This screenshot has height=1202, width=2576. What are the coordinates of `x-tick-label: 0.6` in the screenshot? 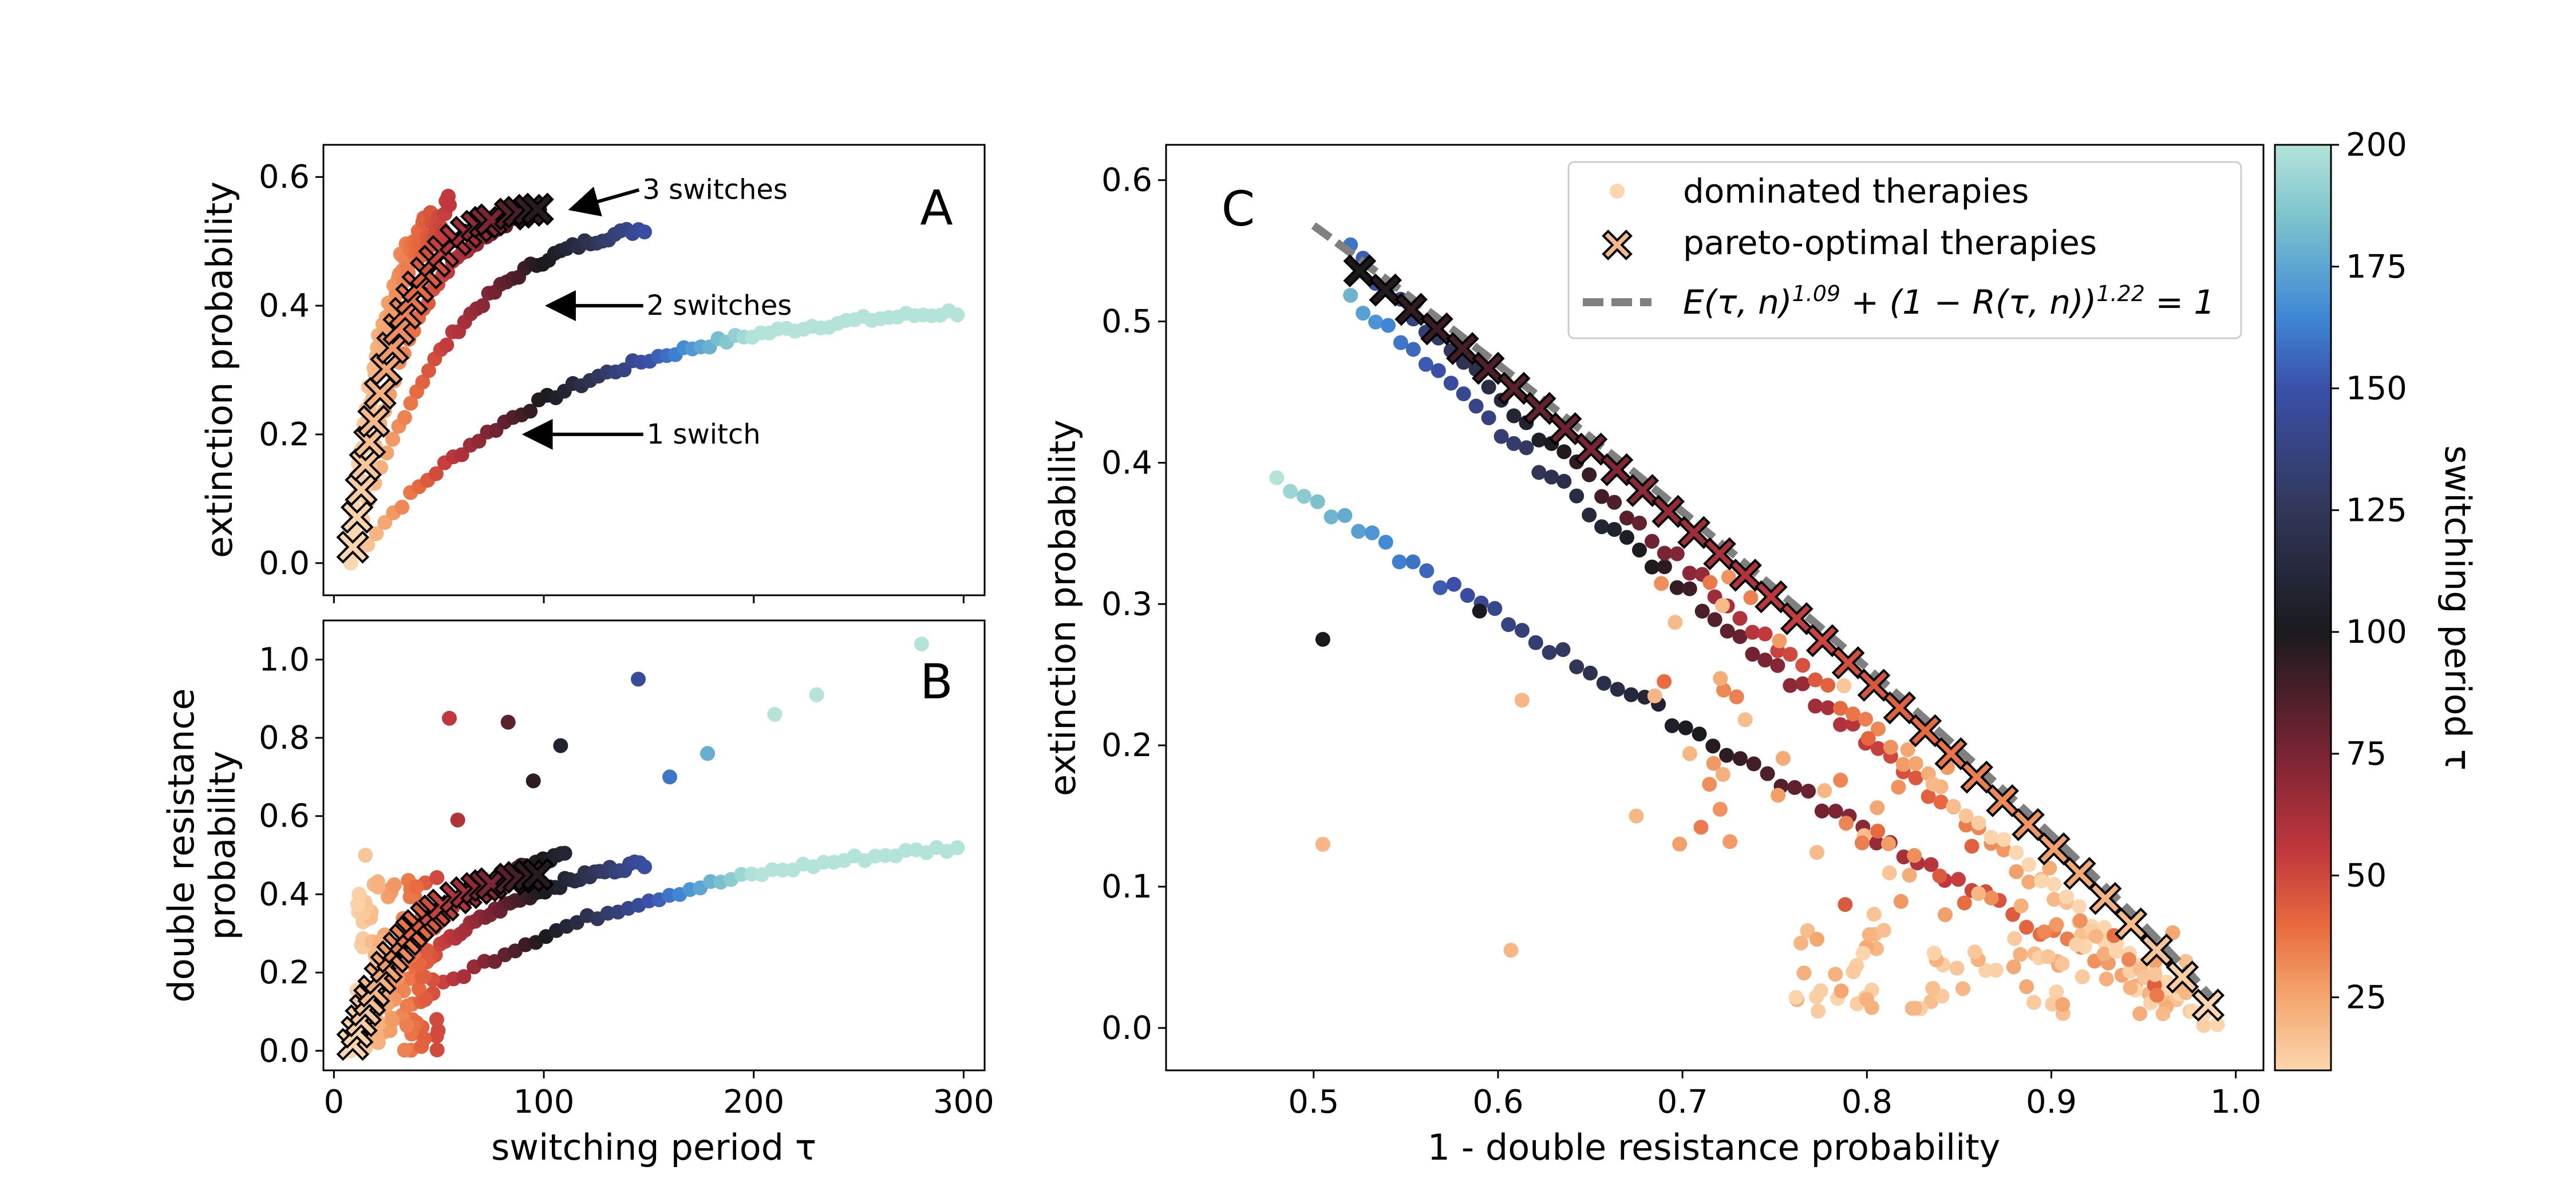 It's located at (1497, 1103).